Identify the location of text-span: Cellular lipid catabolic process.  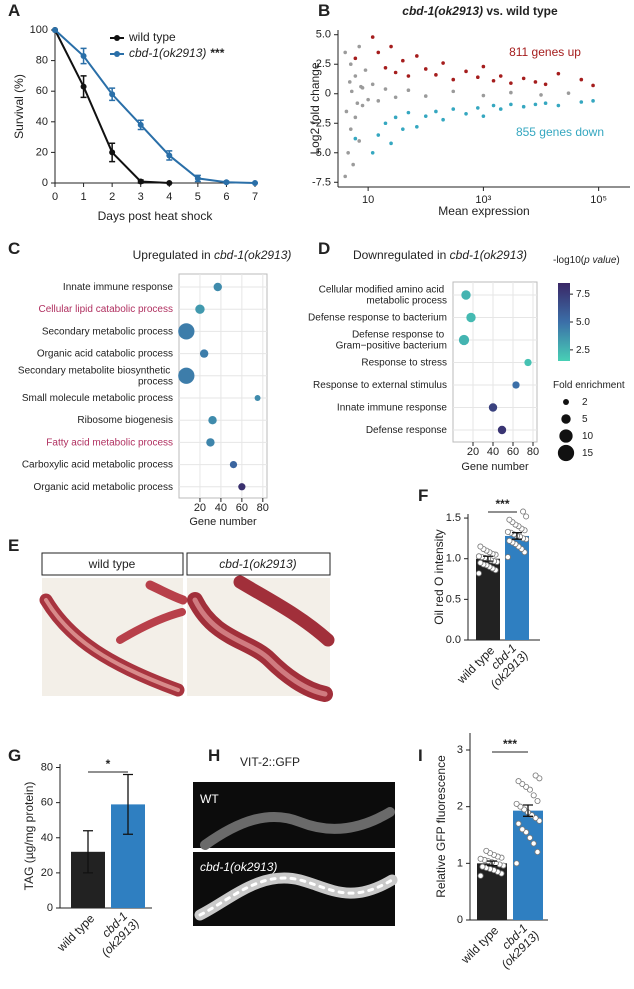
(105, 309).